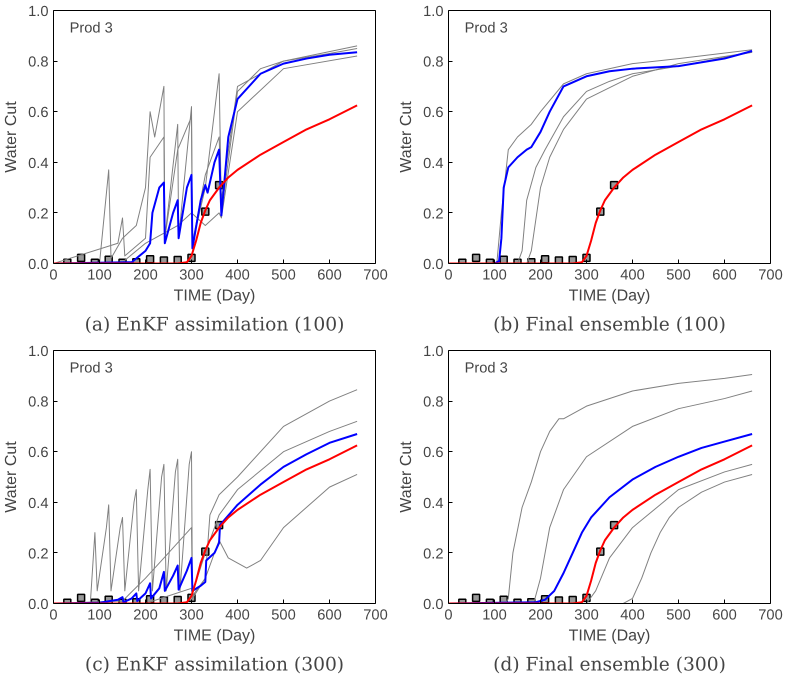  I want to click on text: (a) EnKF assimilation (100), so click(214, 325).